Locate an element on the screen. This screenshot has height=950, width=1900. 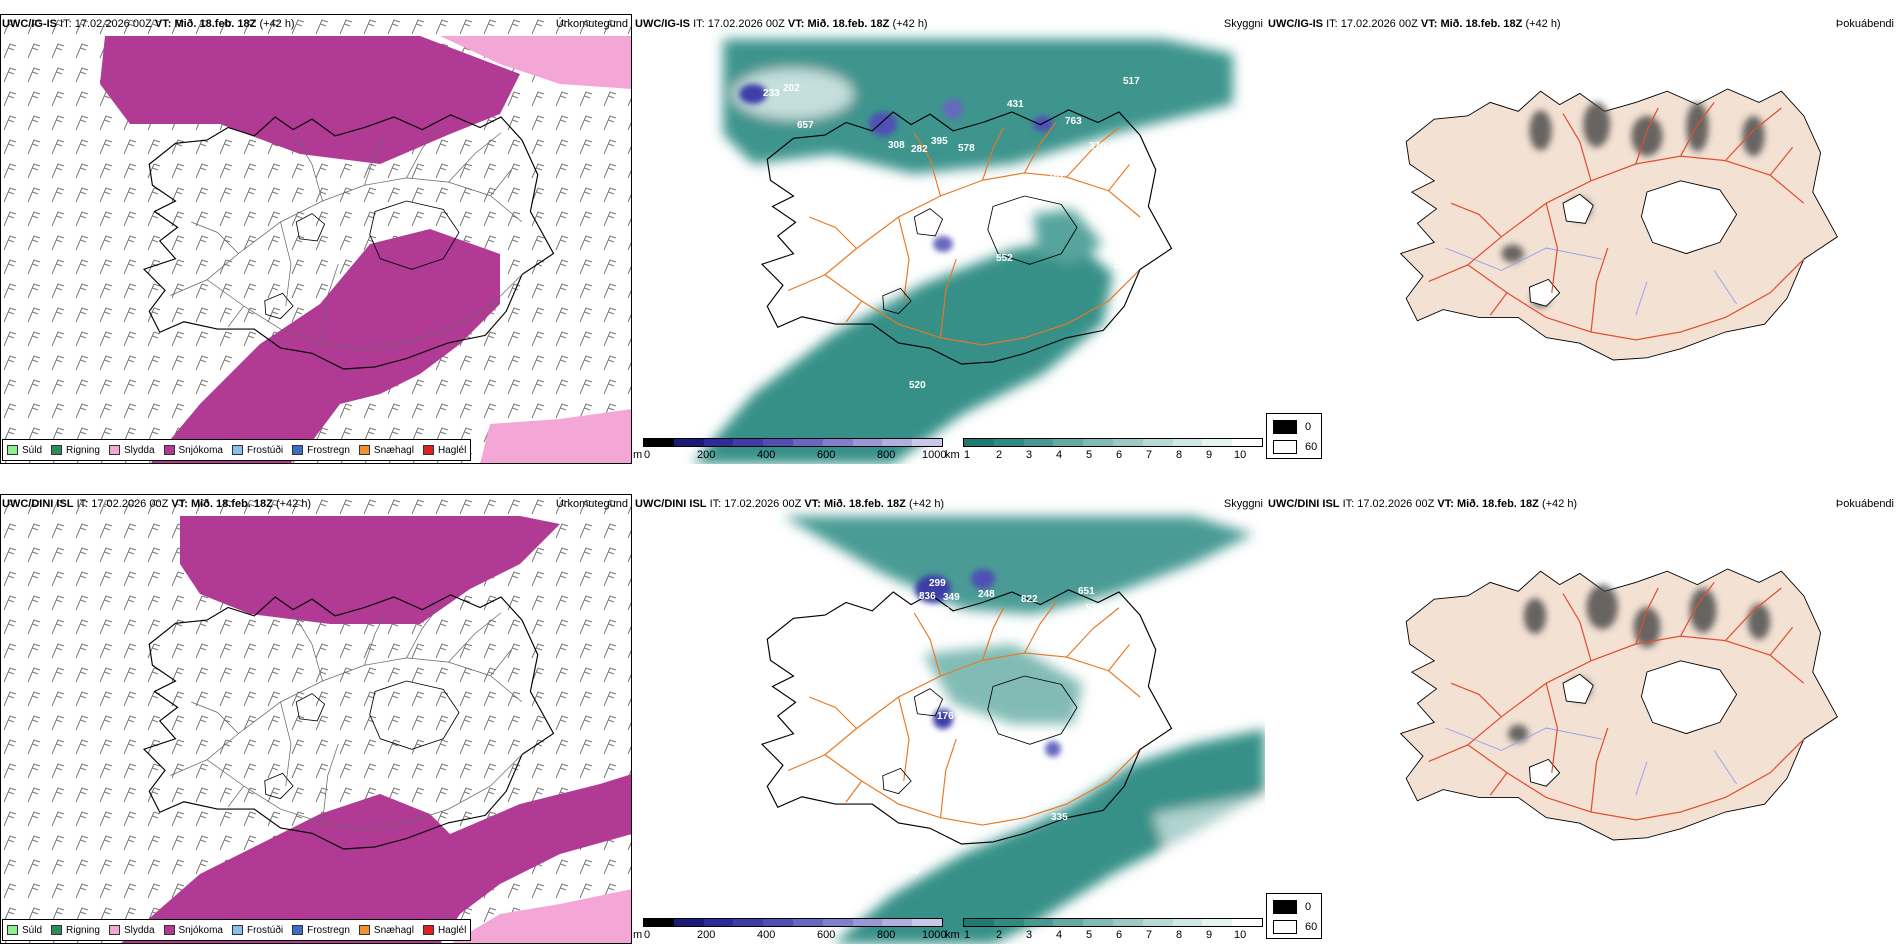
visibility-value: 335 is located at coordinates (1059, 817).